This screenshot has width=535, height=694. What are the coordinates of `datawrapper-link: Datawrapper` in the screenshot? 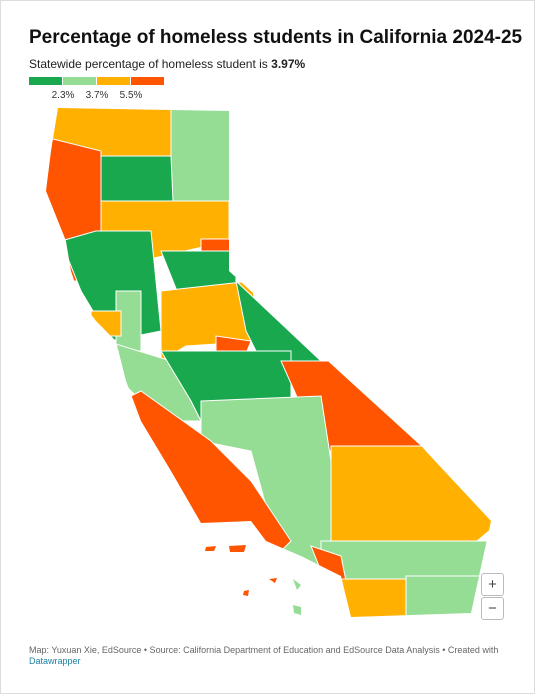 It's located at (55, 661).